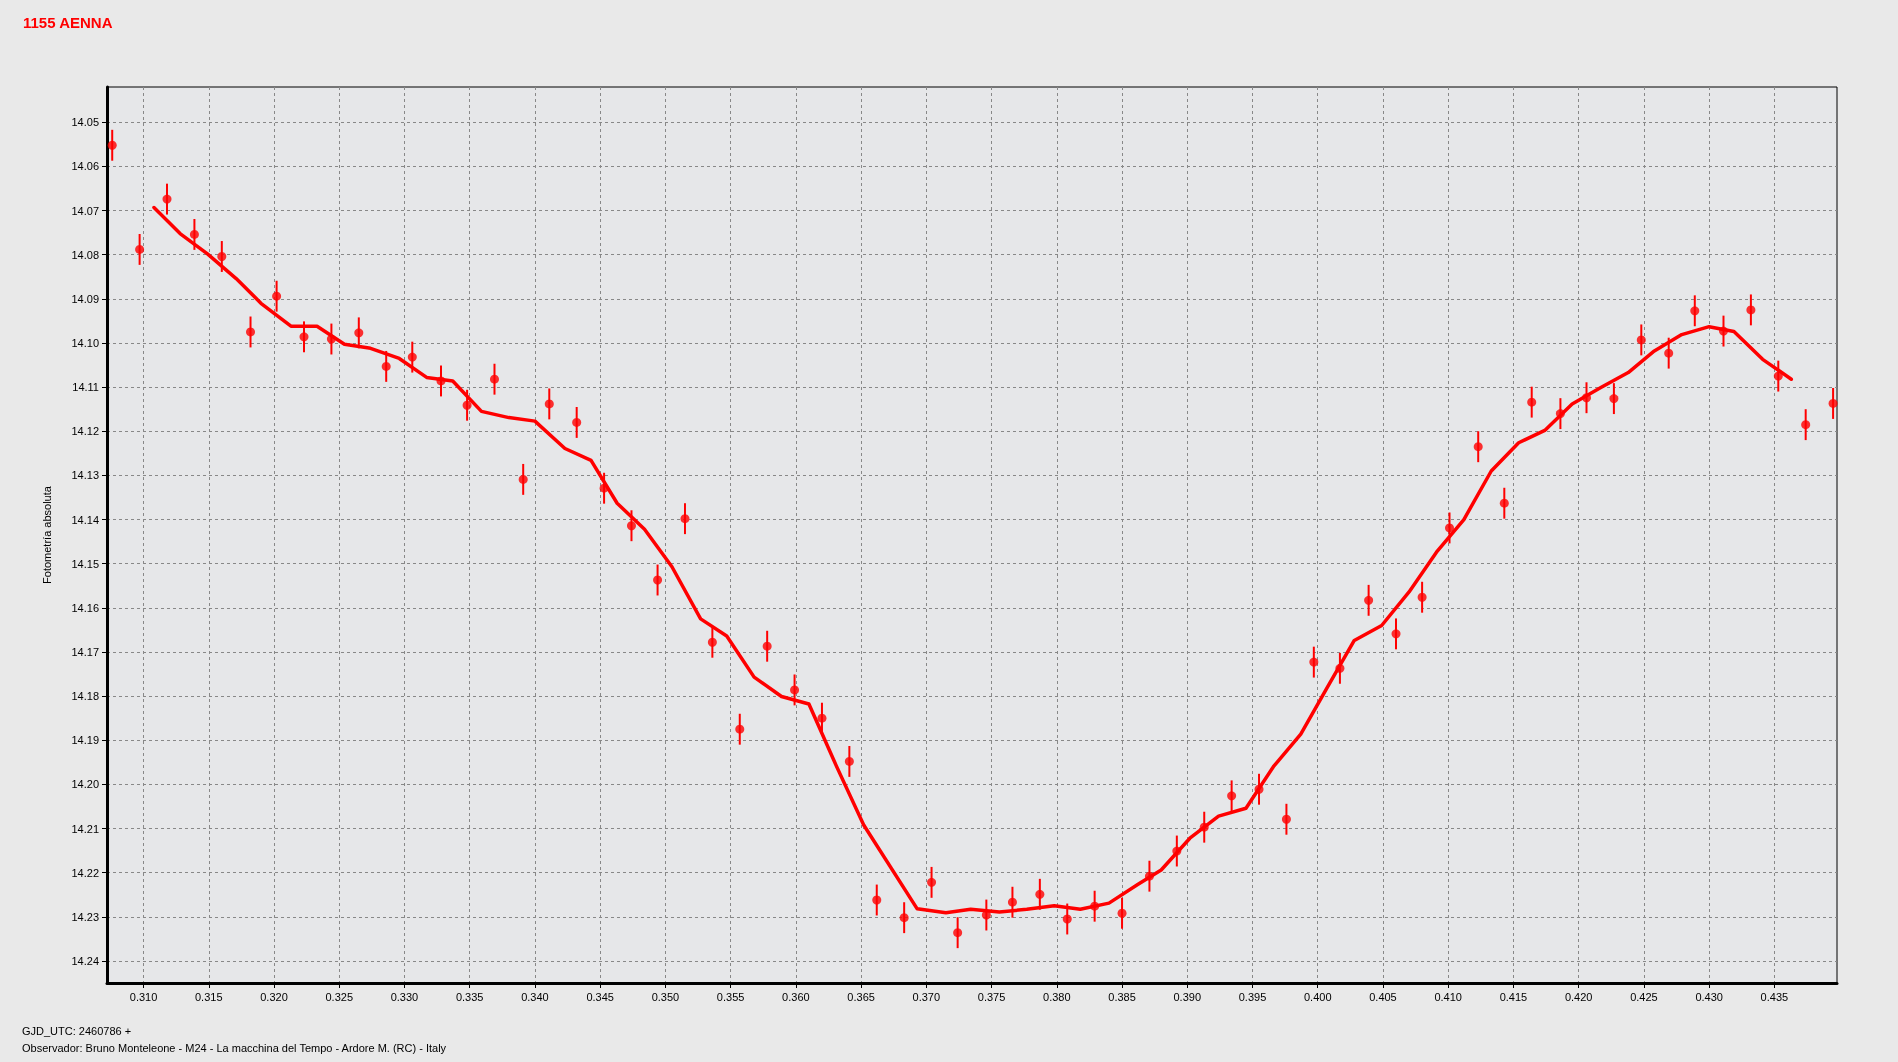 This screenshot has width=1898, height=1062. What do you see at coordinates (85, 343) in the screenshot?
I see `y-tick-label: 14.10` at bounding box center [85, 343].